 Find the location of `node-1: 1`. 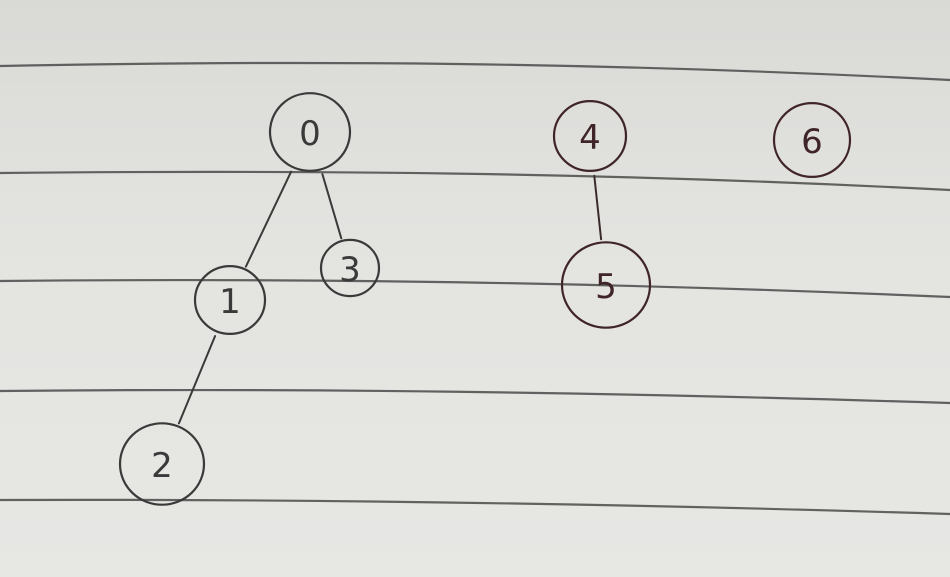

node-1: 1 is located at coordinates (230, 300).